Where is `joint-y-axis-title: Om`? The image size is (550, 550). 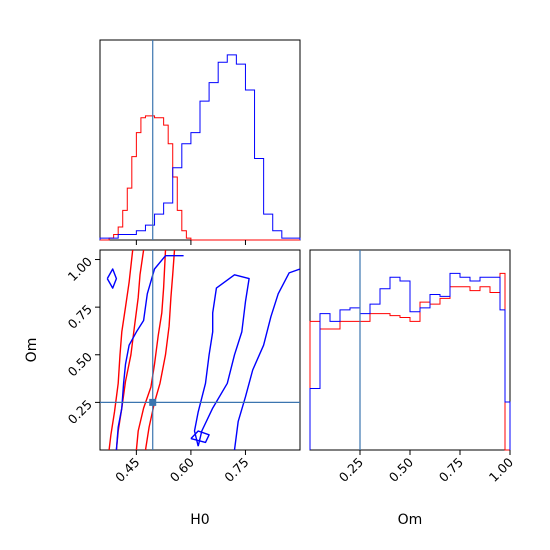
joint-y-axis-title: Om is located at coordinates (32, 350).